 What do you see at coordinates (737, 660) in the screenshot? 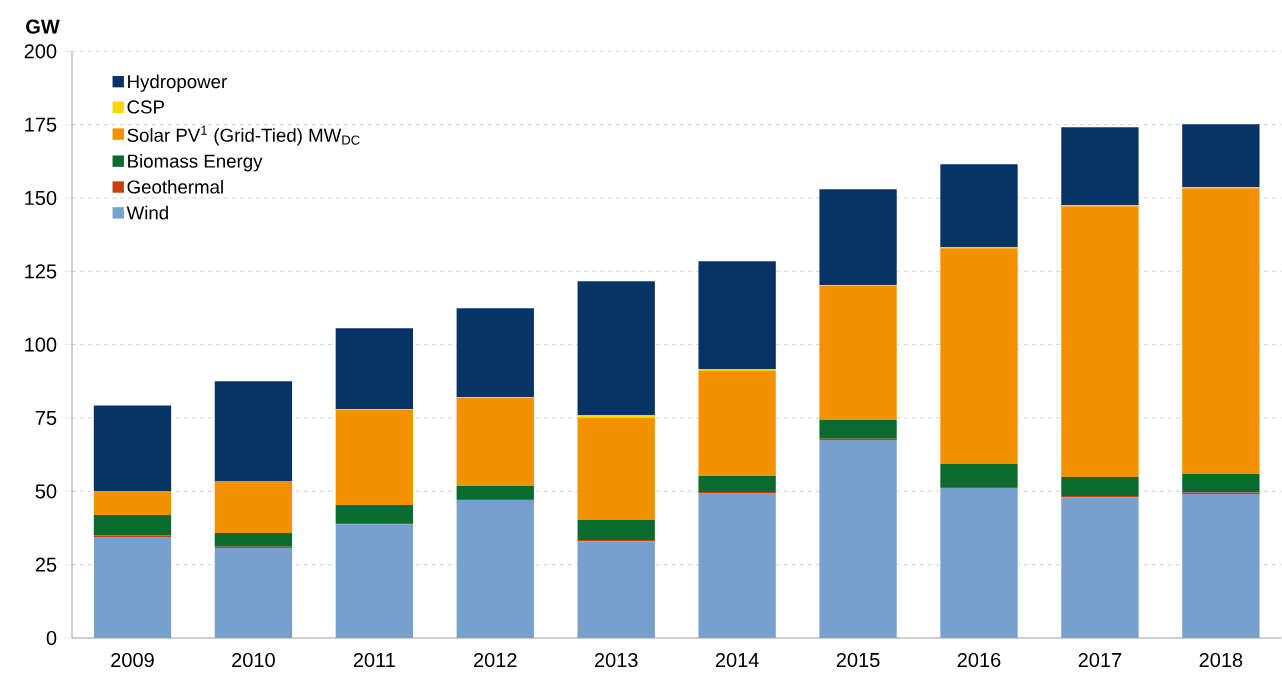
I see `x-tick-label: 2014` at bounding box center [737, 660].